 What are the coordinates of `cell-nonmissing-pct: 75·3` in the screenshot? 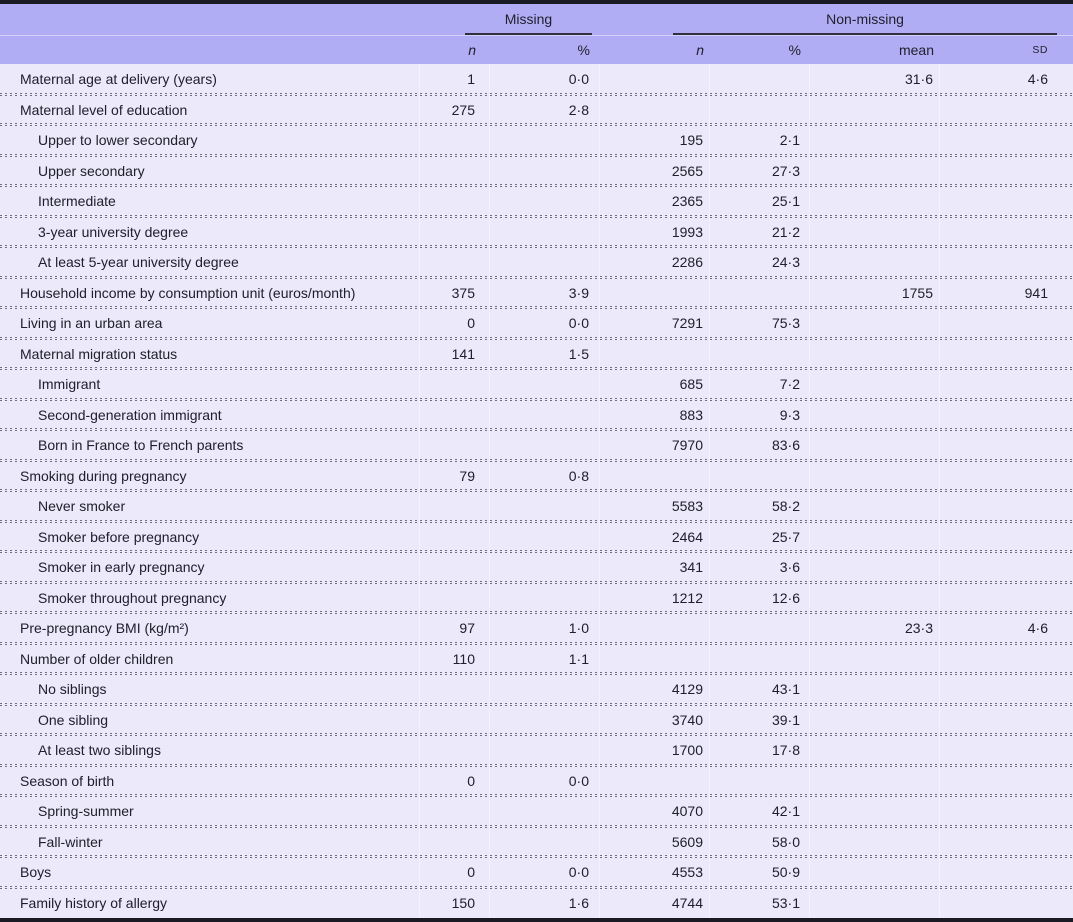 It's located at (760, 323).